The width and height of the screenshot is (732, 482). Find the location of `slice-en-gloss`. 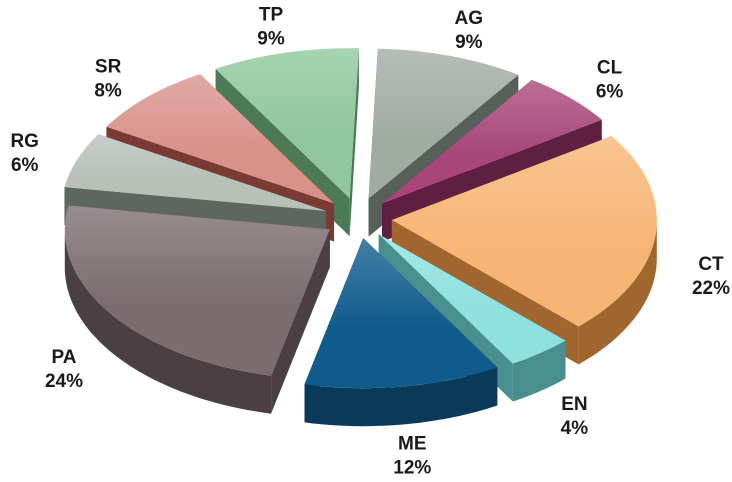

slice-en-gloss is located at coordinates (472, 299).